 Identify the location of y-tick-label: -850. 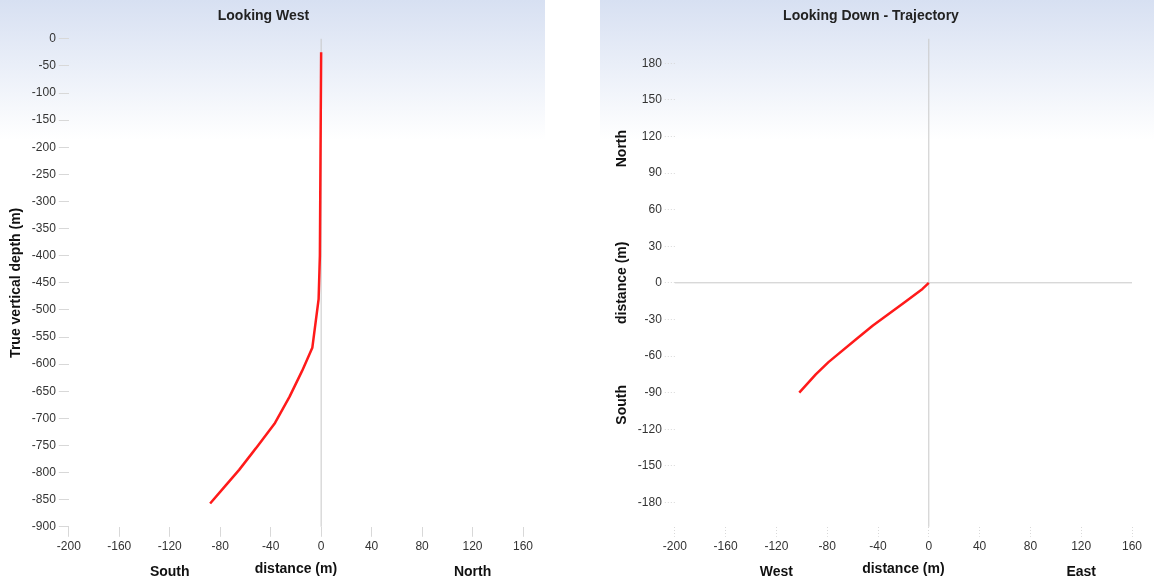
(44, 499).